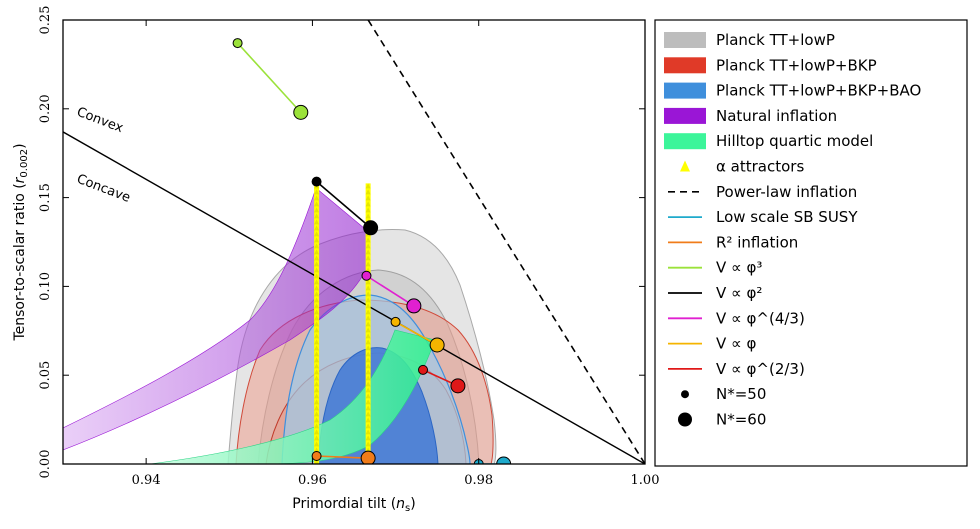  What do you see at coordinates (100, 120) in the screenshot?
I see `convex-annotation: Convex` at bounding box center [100, 120].